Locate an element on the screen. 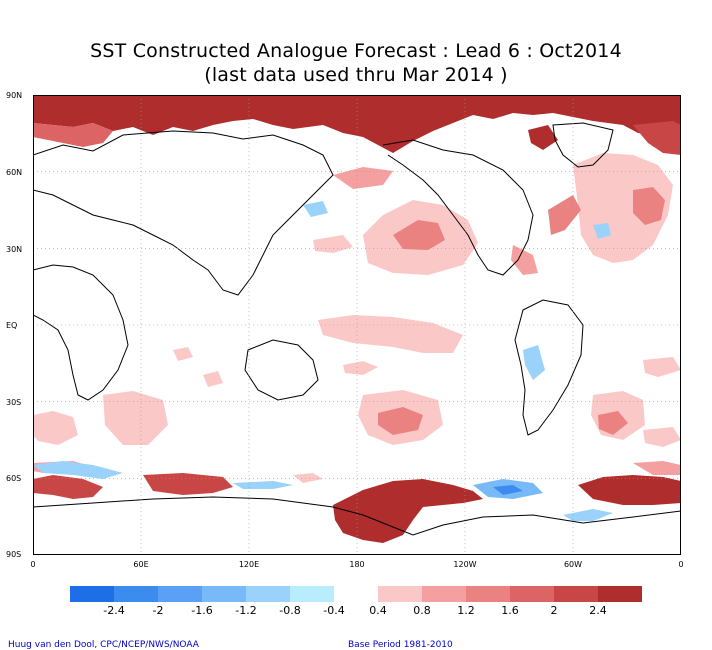 The width and height of the screenshot is (712, 650). lon-label-0-left: 0 is located at coordinates (33, 564).